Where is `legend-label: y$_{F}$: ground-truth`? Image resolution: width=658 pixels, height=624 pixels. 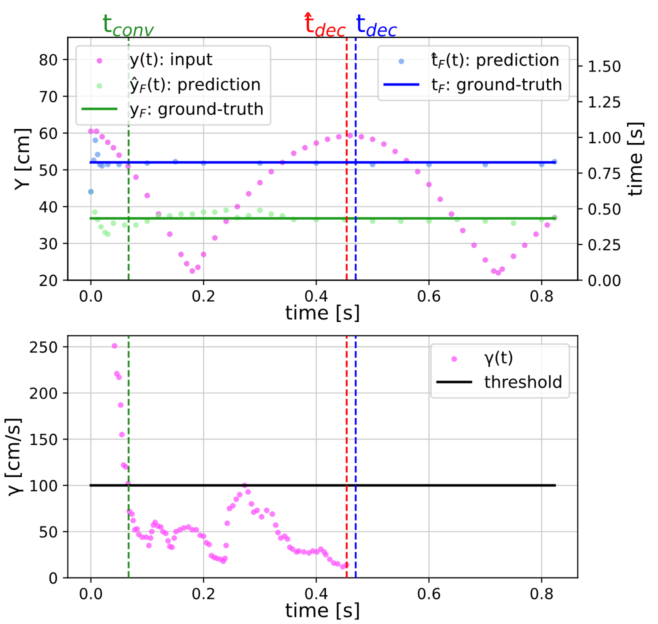 legend-label: y$_{F}$: ground-truth is located at coordinates (196, 110).